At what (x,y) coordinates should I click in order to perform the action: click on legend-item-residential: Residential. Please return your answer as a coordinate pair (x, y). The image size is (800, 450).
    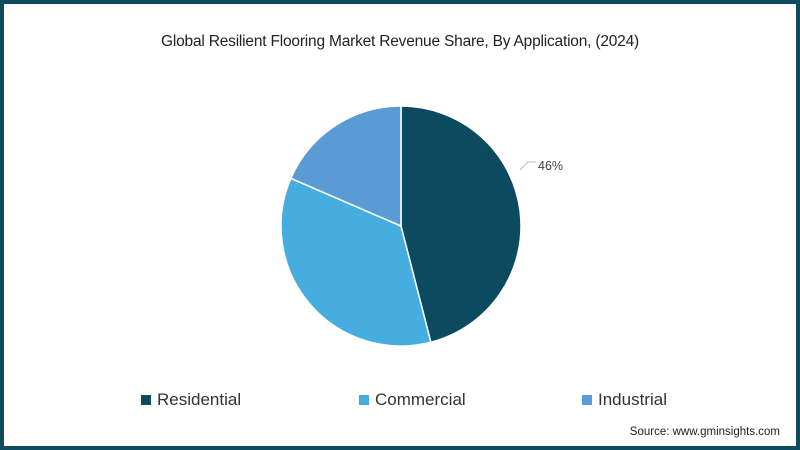
    Looking at the image, I should click on (191, 400).